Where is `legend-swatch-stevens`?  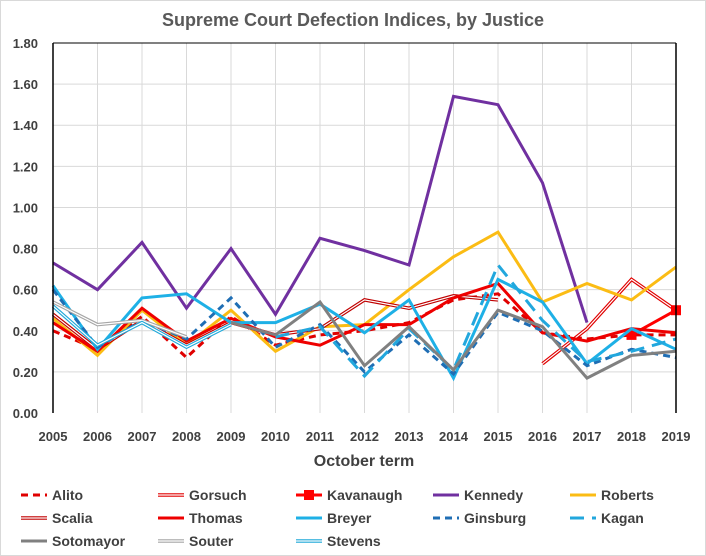
legend-swatch-stevens is located at coordinates (309, 541).